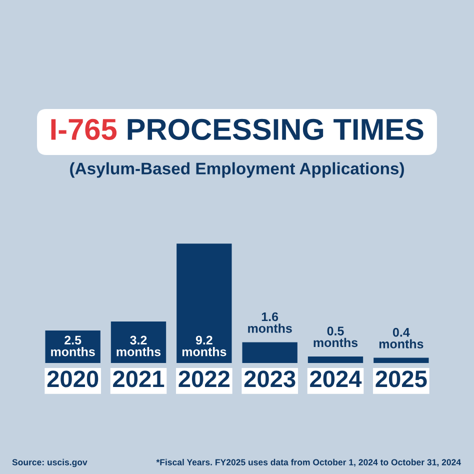 The image size is (474, 474). I want to click on data-label: 1.6 months, so click(270, 322).